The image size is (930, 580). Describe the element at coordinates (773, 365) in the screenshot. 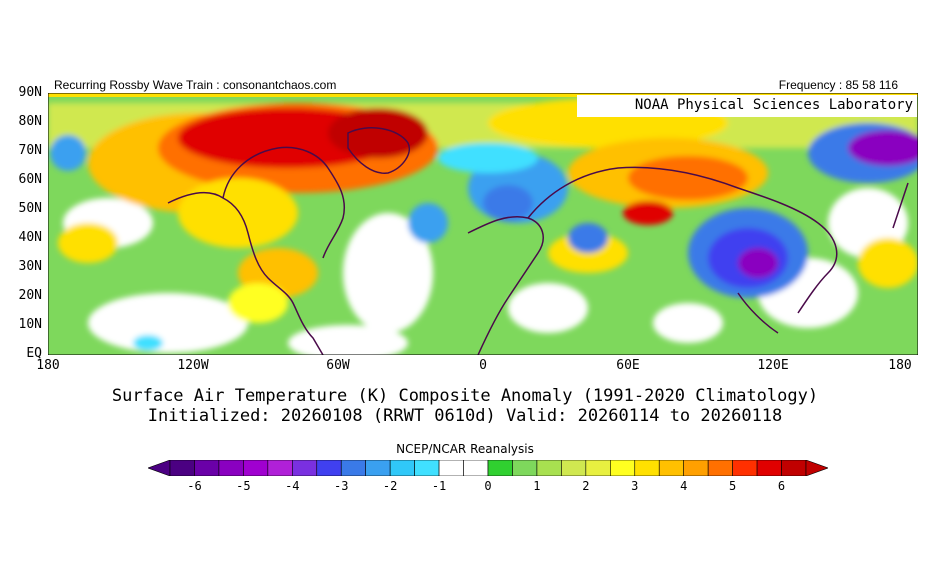

I see `lon-label: 120E` at that location.